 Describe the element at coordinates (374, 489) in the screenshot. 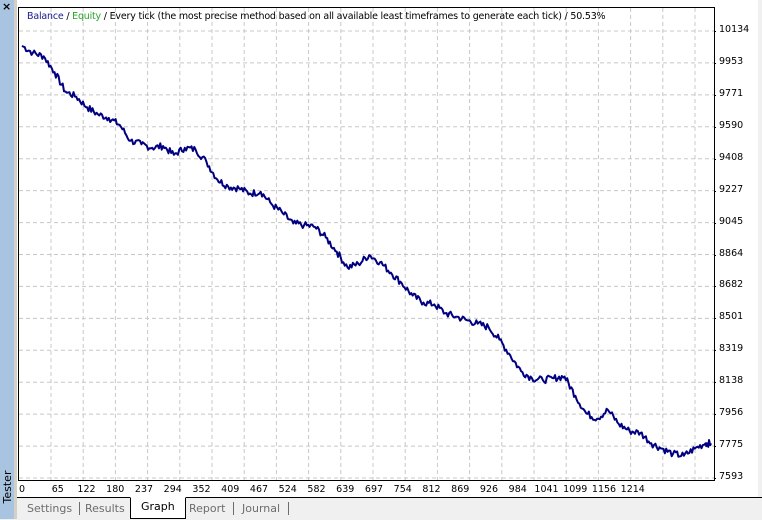

I see `x-axis-label: 697` at that location.